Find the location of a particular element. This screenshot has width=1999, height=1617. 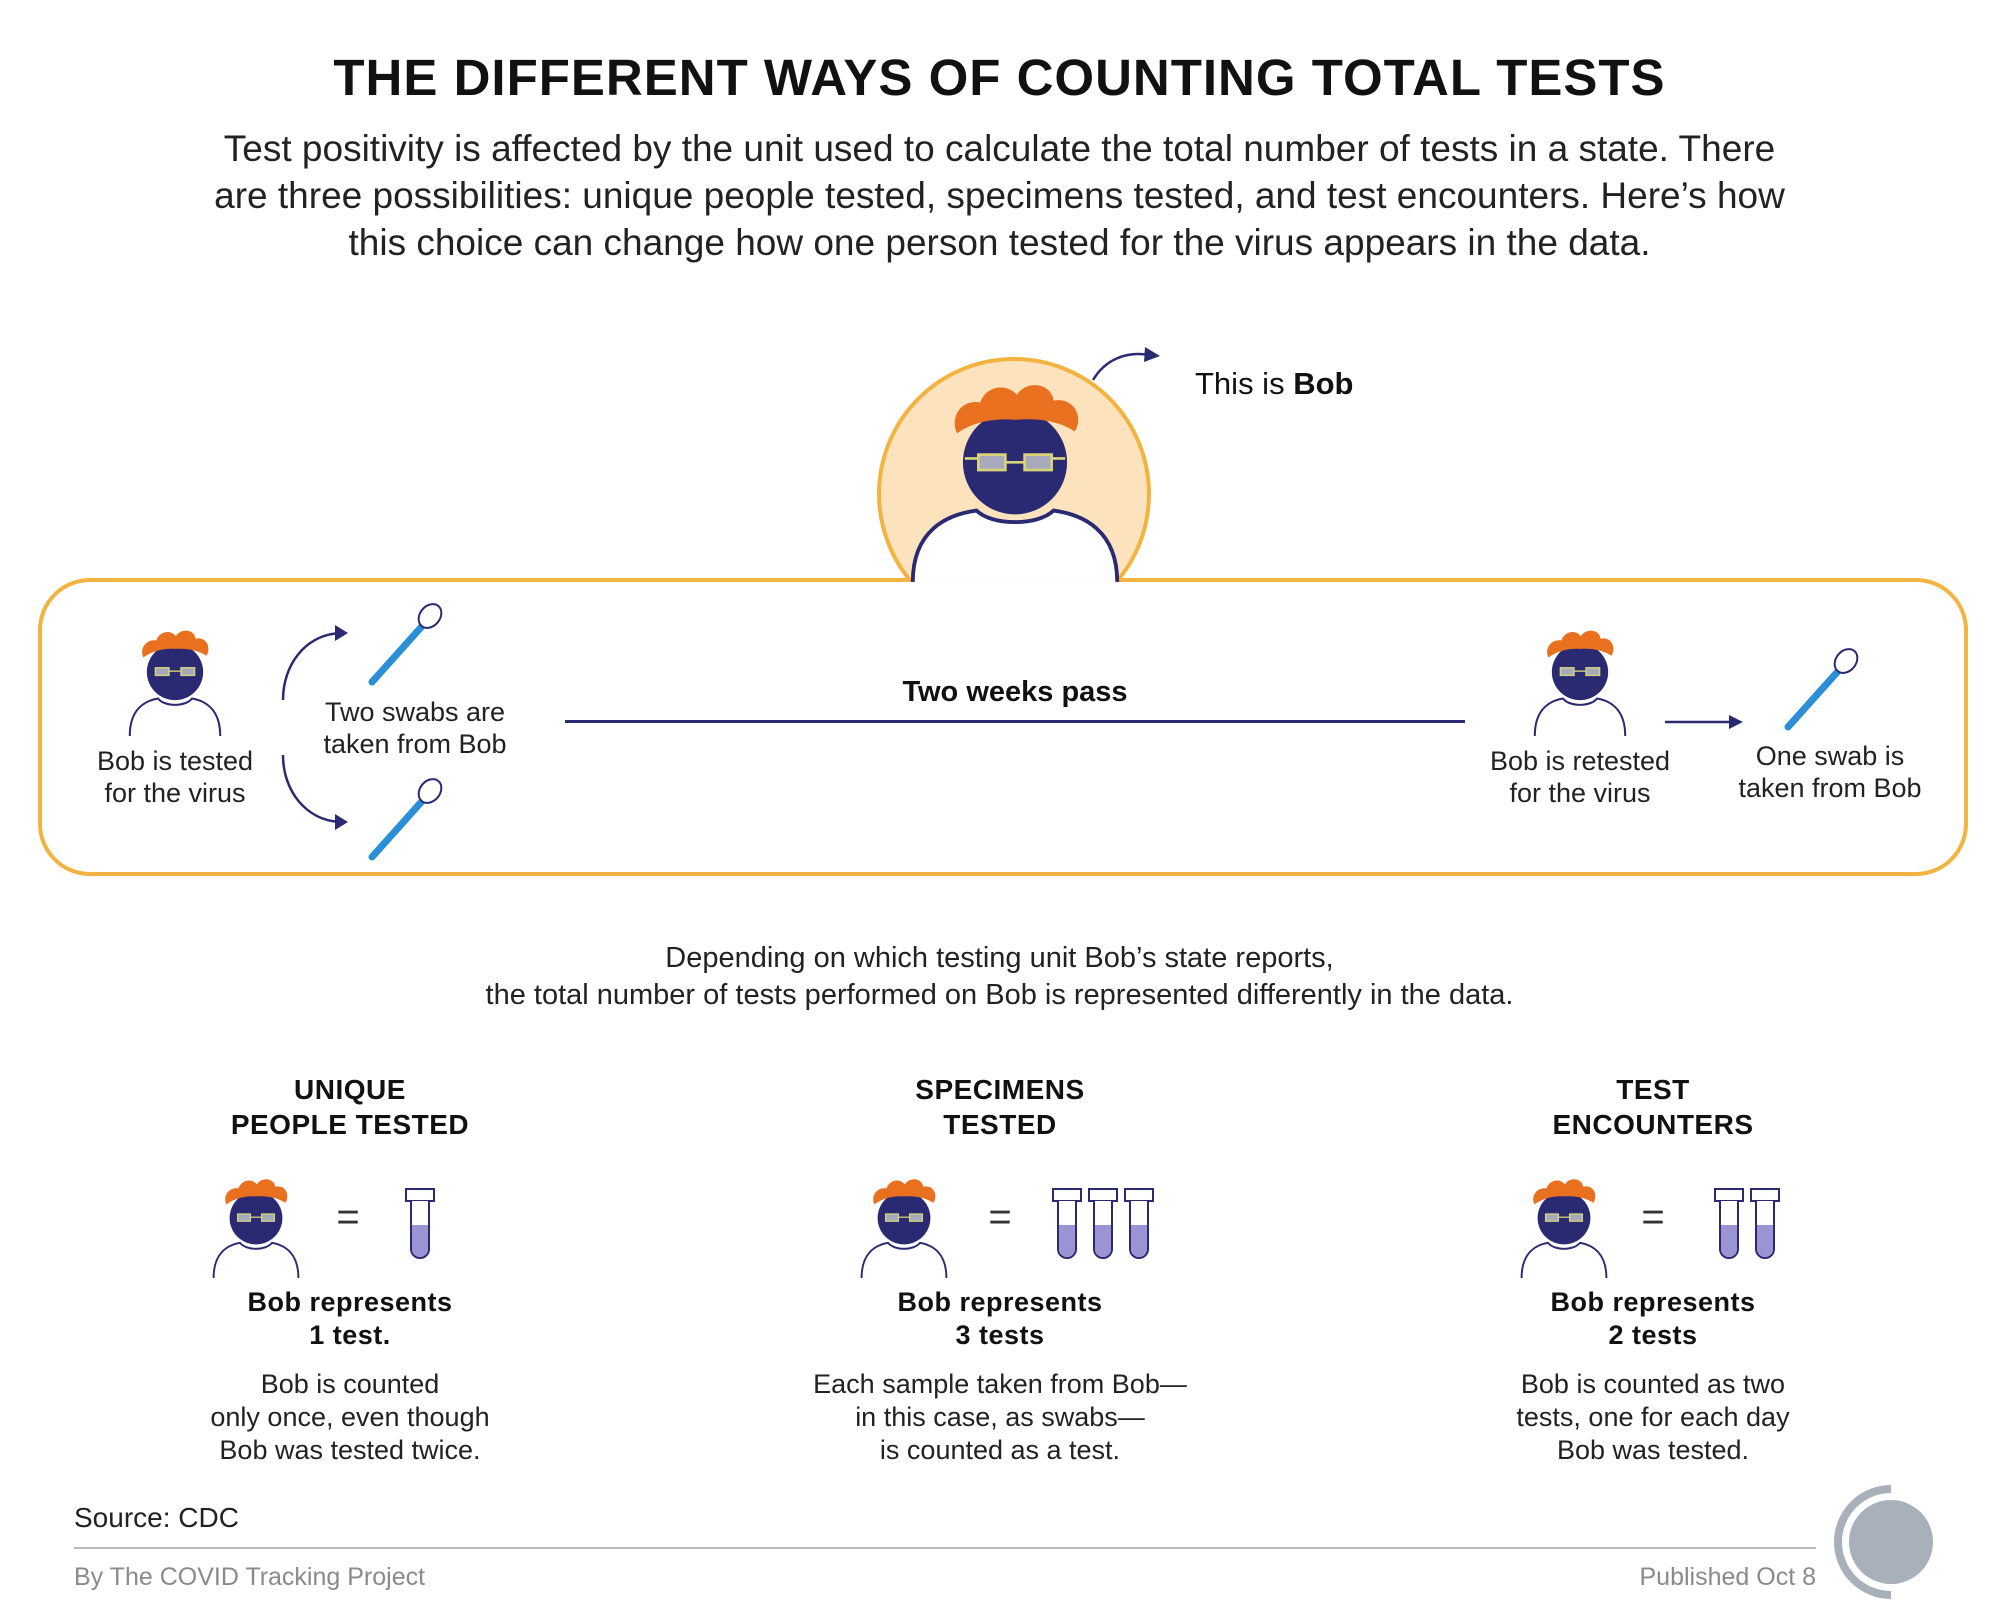

method-desc: in this case, as swabs— is located at coordinates (1000, 1417).